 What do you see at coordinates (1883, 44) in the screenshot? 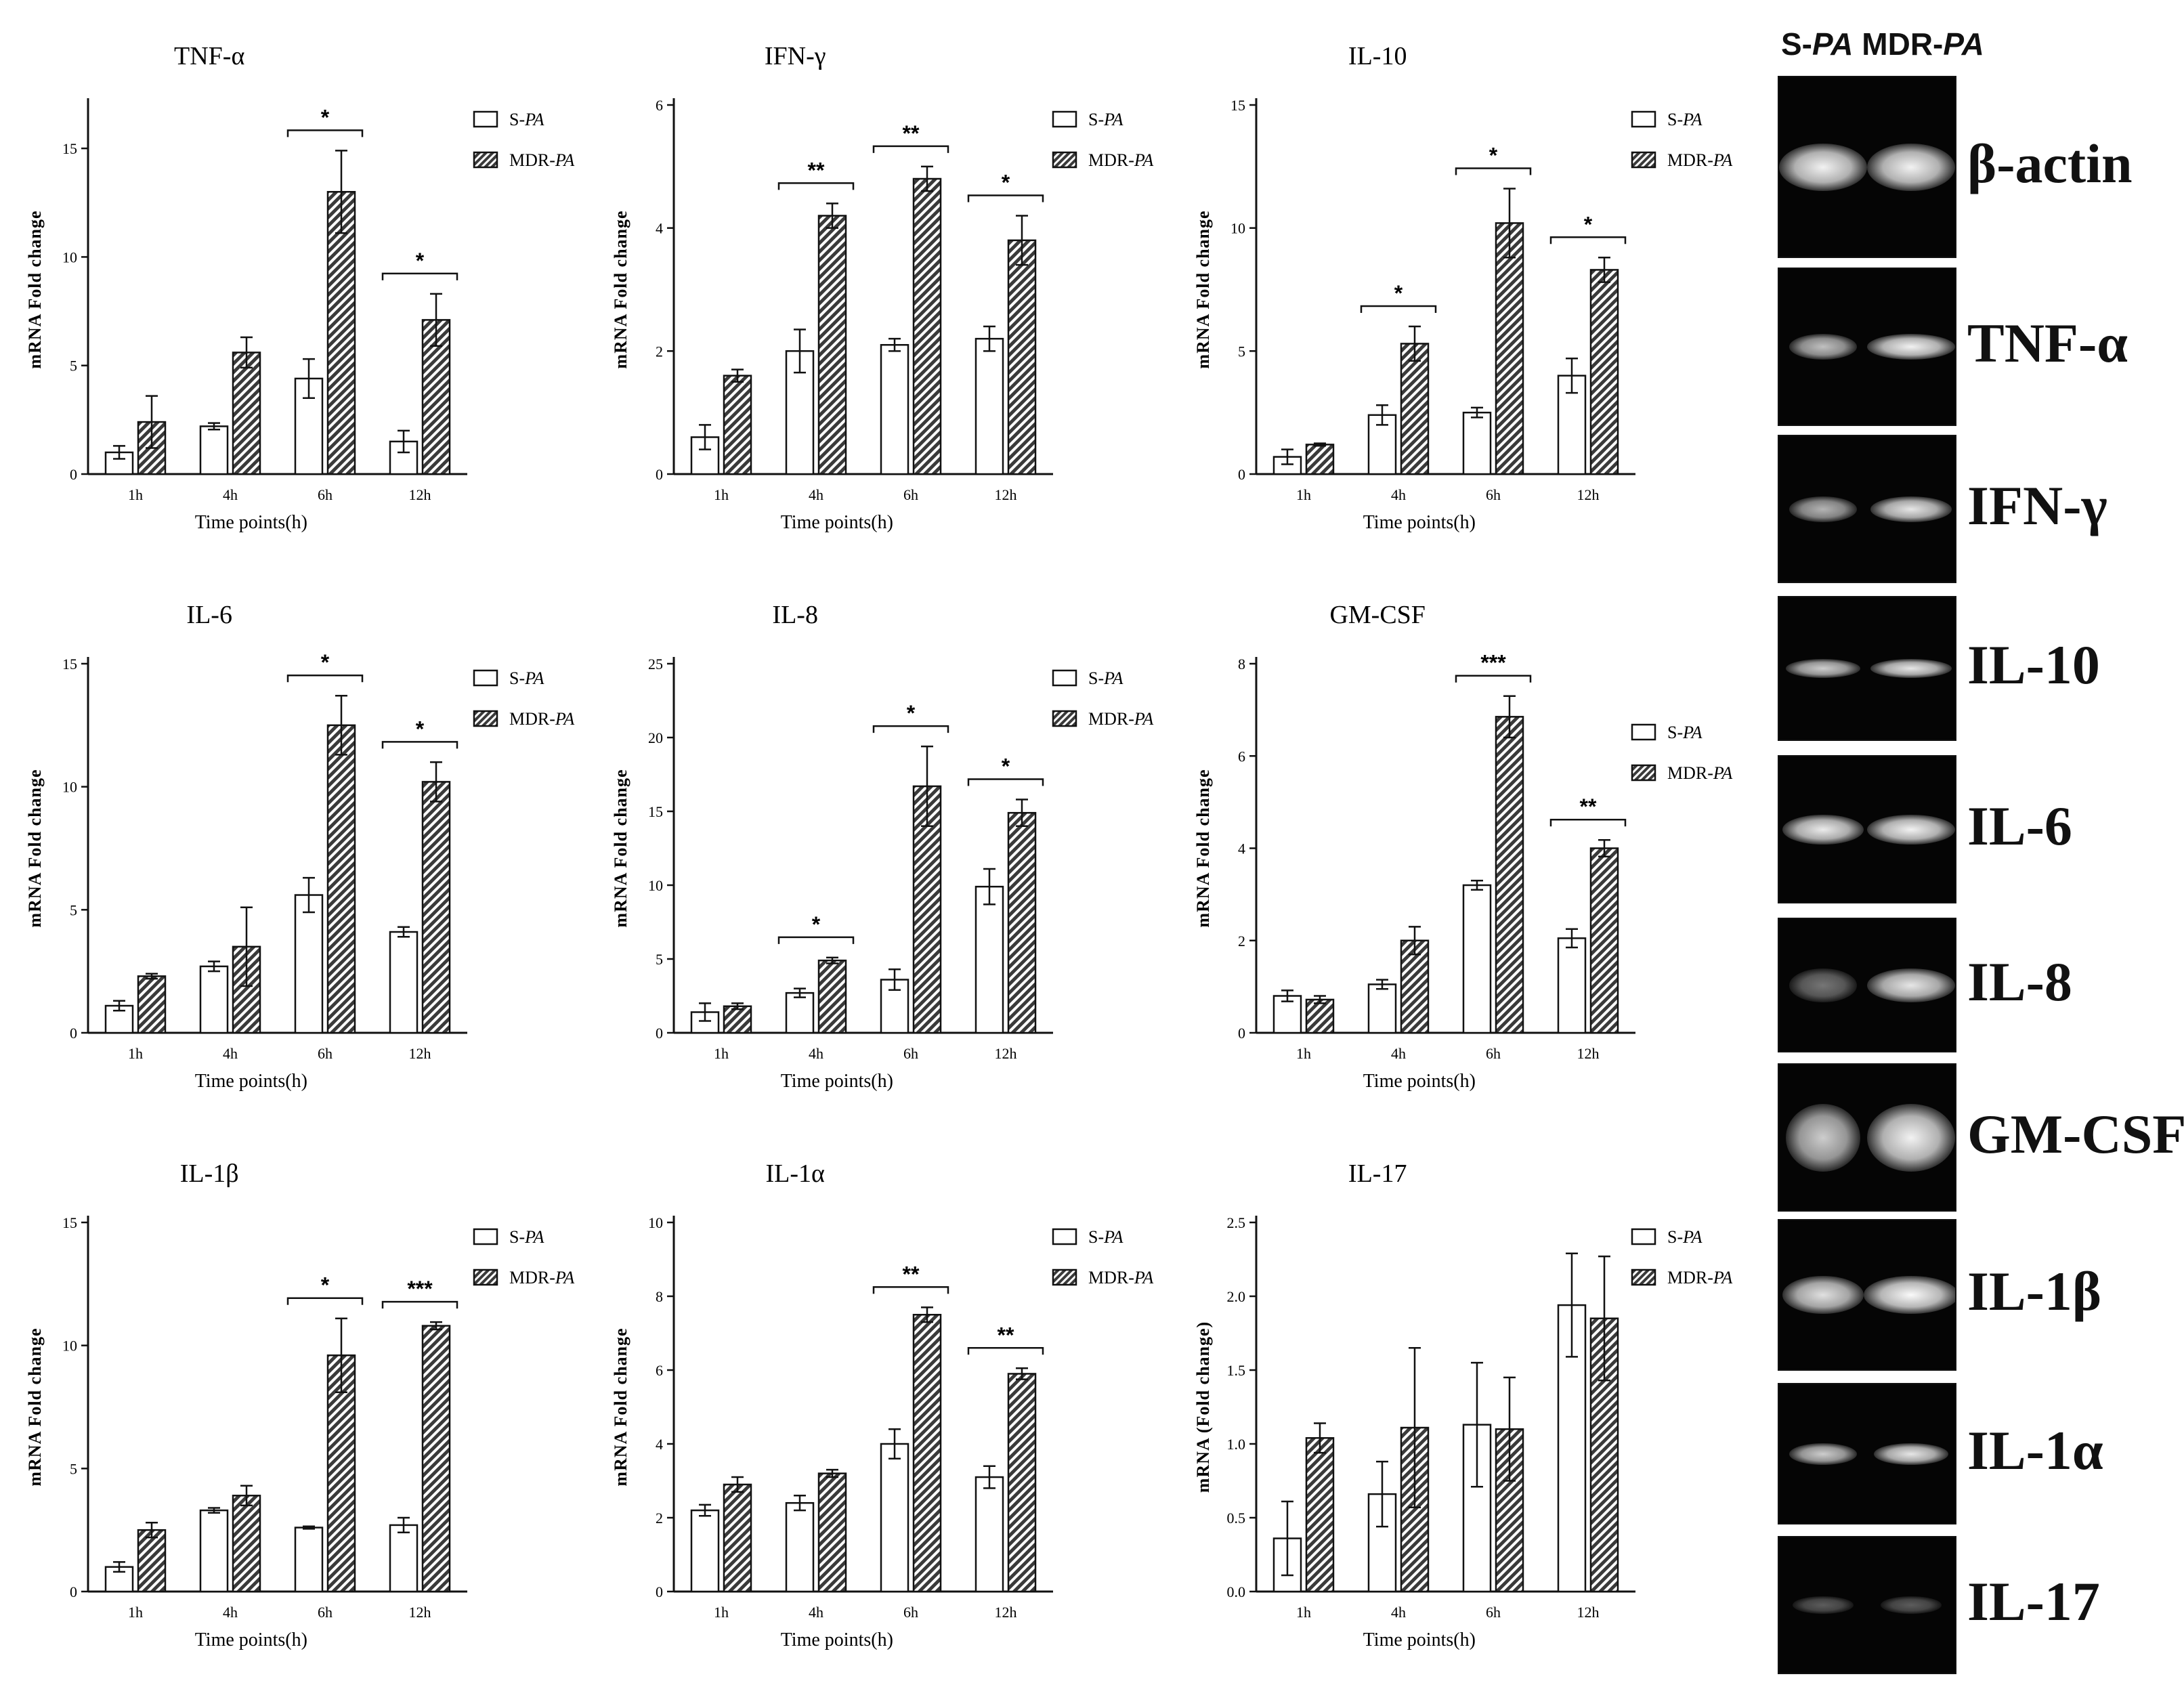
I see `gel-header: S-PA MDR-PA` at bounding box center [1883, 44].